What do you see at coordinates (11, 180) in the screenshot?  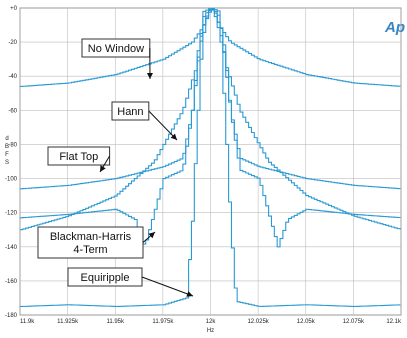 I see `y-tick-label: -100` at bounding box center [11, 180].